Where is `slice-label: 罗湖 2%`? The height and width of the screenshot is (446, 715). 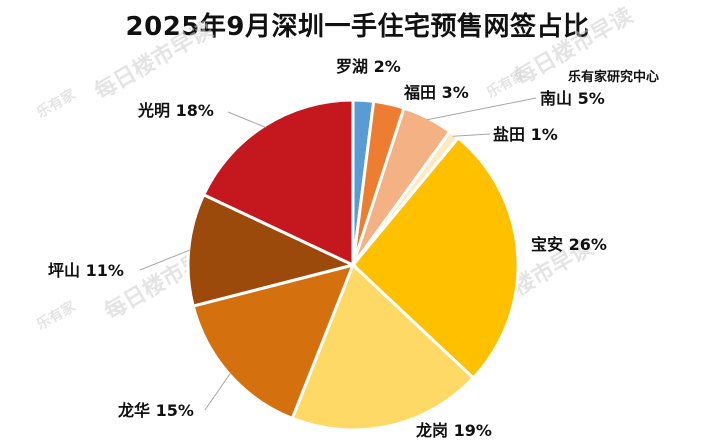
slice-label: 罗湖 2% is located at coordinates (368, 66).